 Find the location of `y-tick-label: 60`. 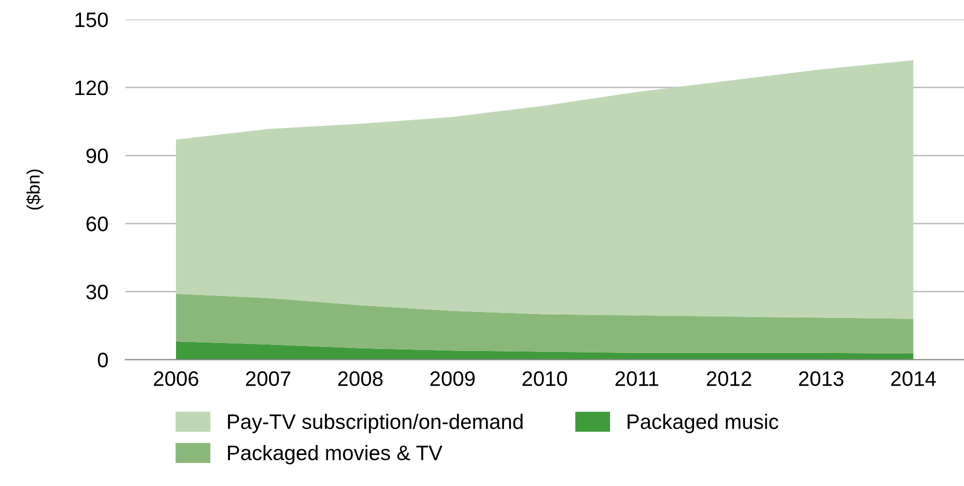

y-tick-label: 60 is located at coordinates (97, 224).